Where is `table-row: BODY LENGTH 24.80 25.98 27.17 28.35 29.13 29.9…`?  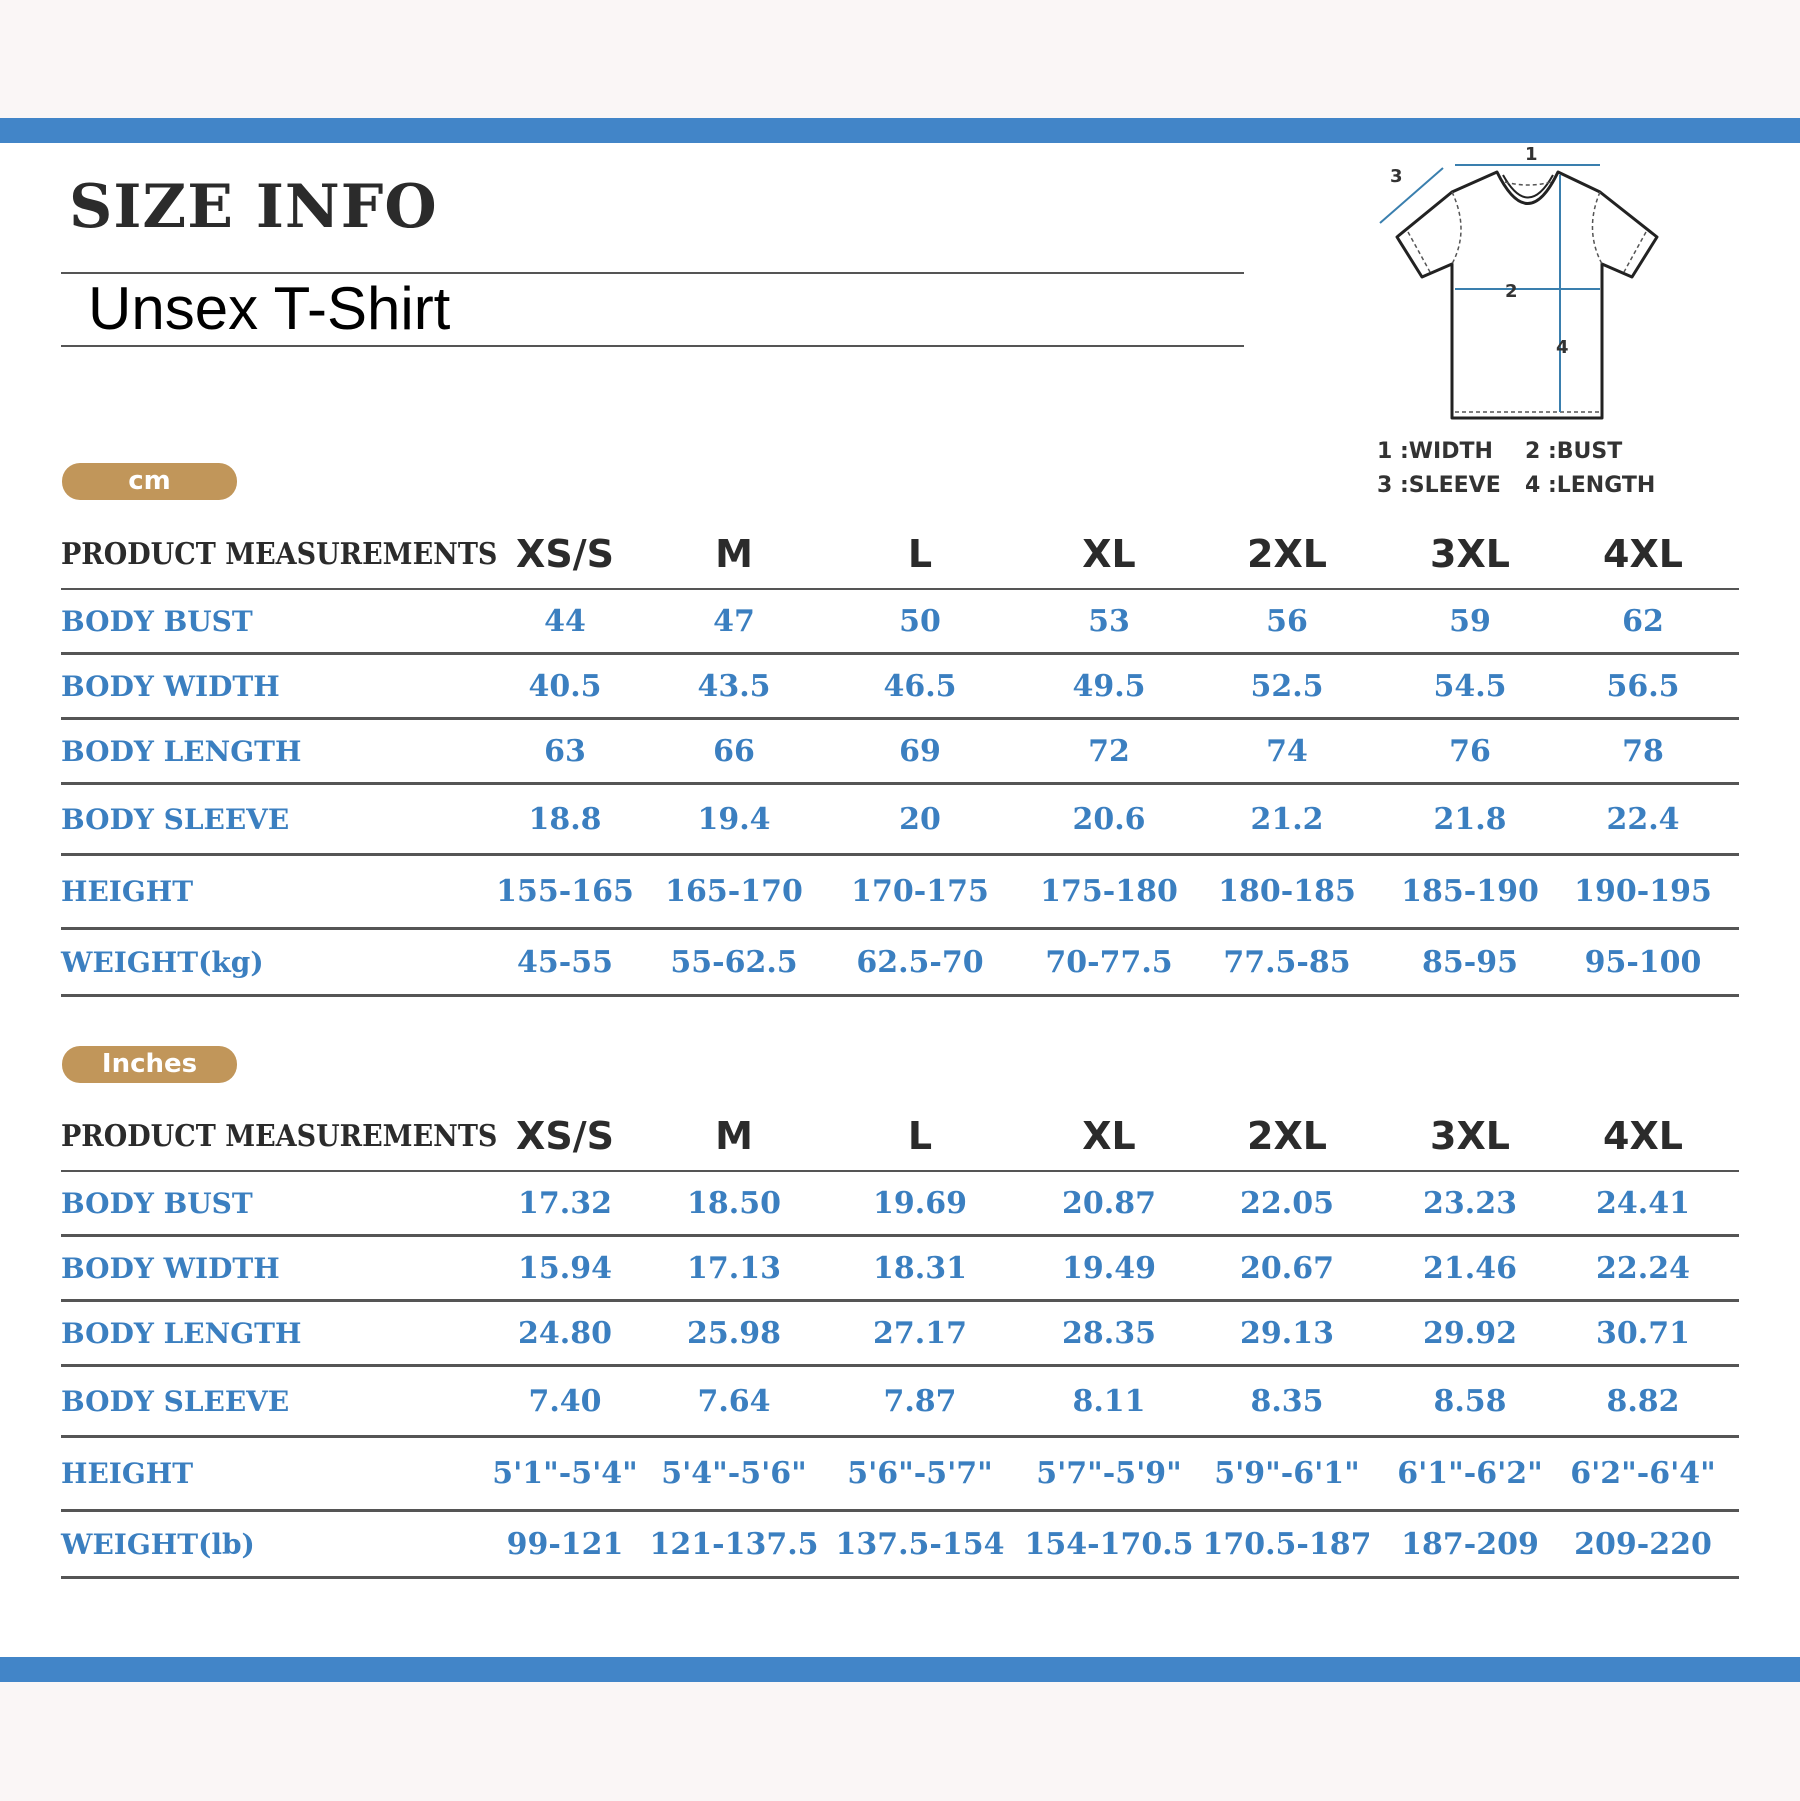
table-row: BODY LENGTH 24.80 25.98 27.17 28.35 29.13 29.9… is located at coordinates (900, 1334).